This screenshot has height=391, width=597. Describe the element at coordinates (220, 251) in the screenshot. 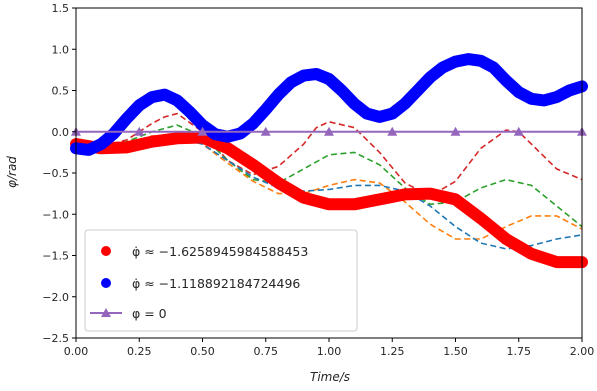

I see `legend-label-red: φ̇ ≈ −1.6258945984588453` at that location.